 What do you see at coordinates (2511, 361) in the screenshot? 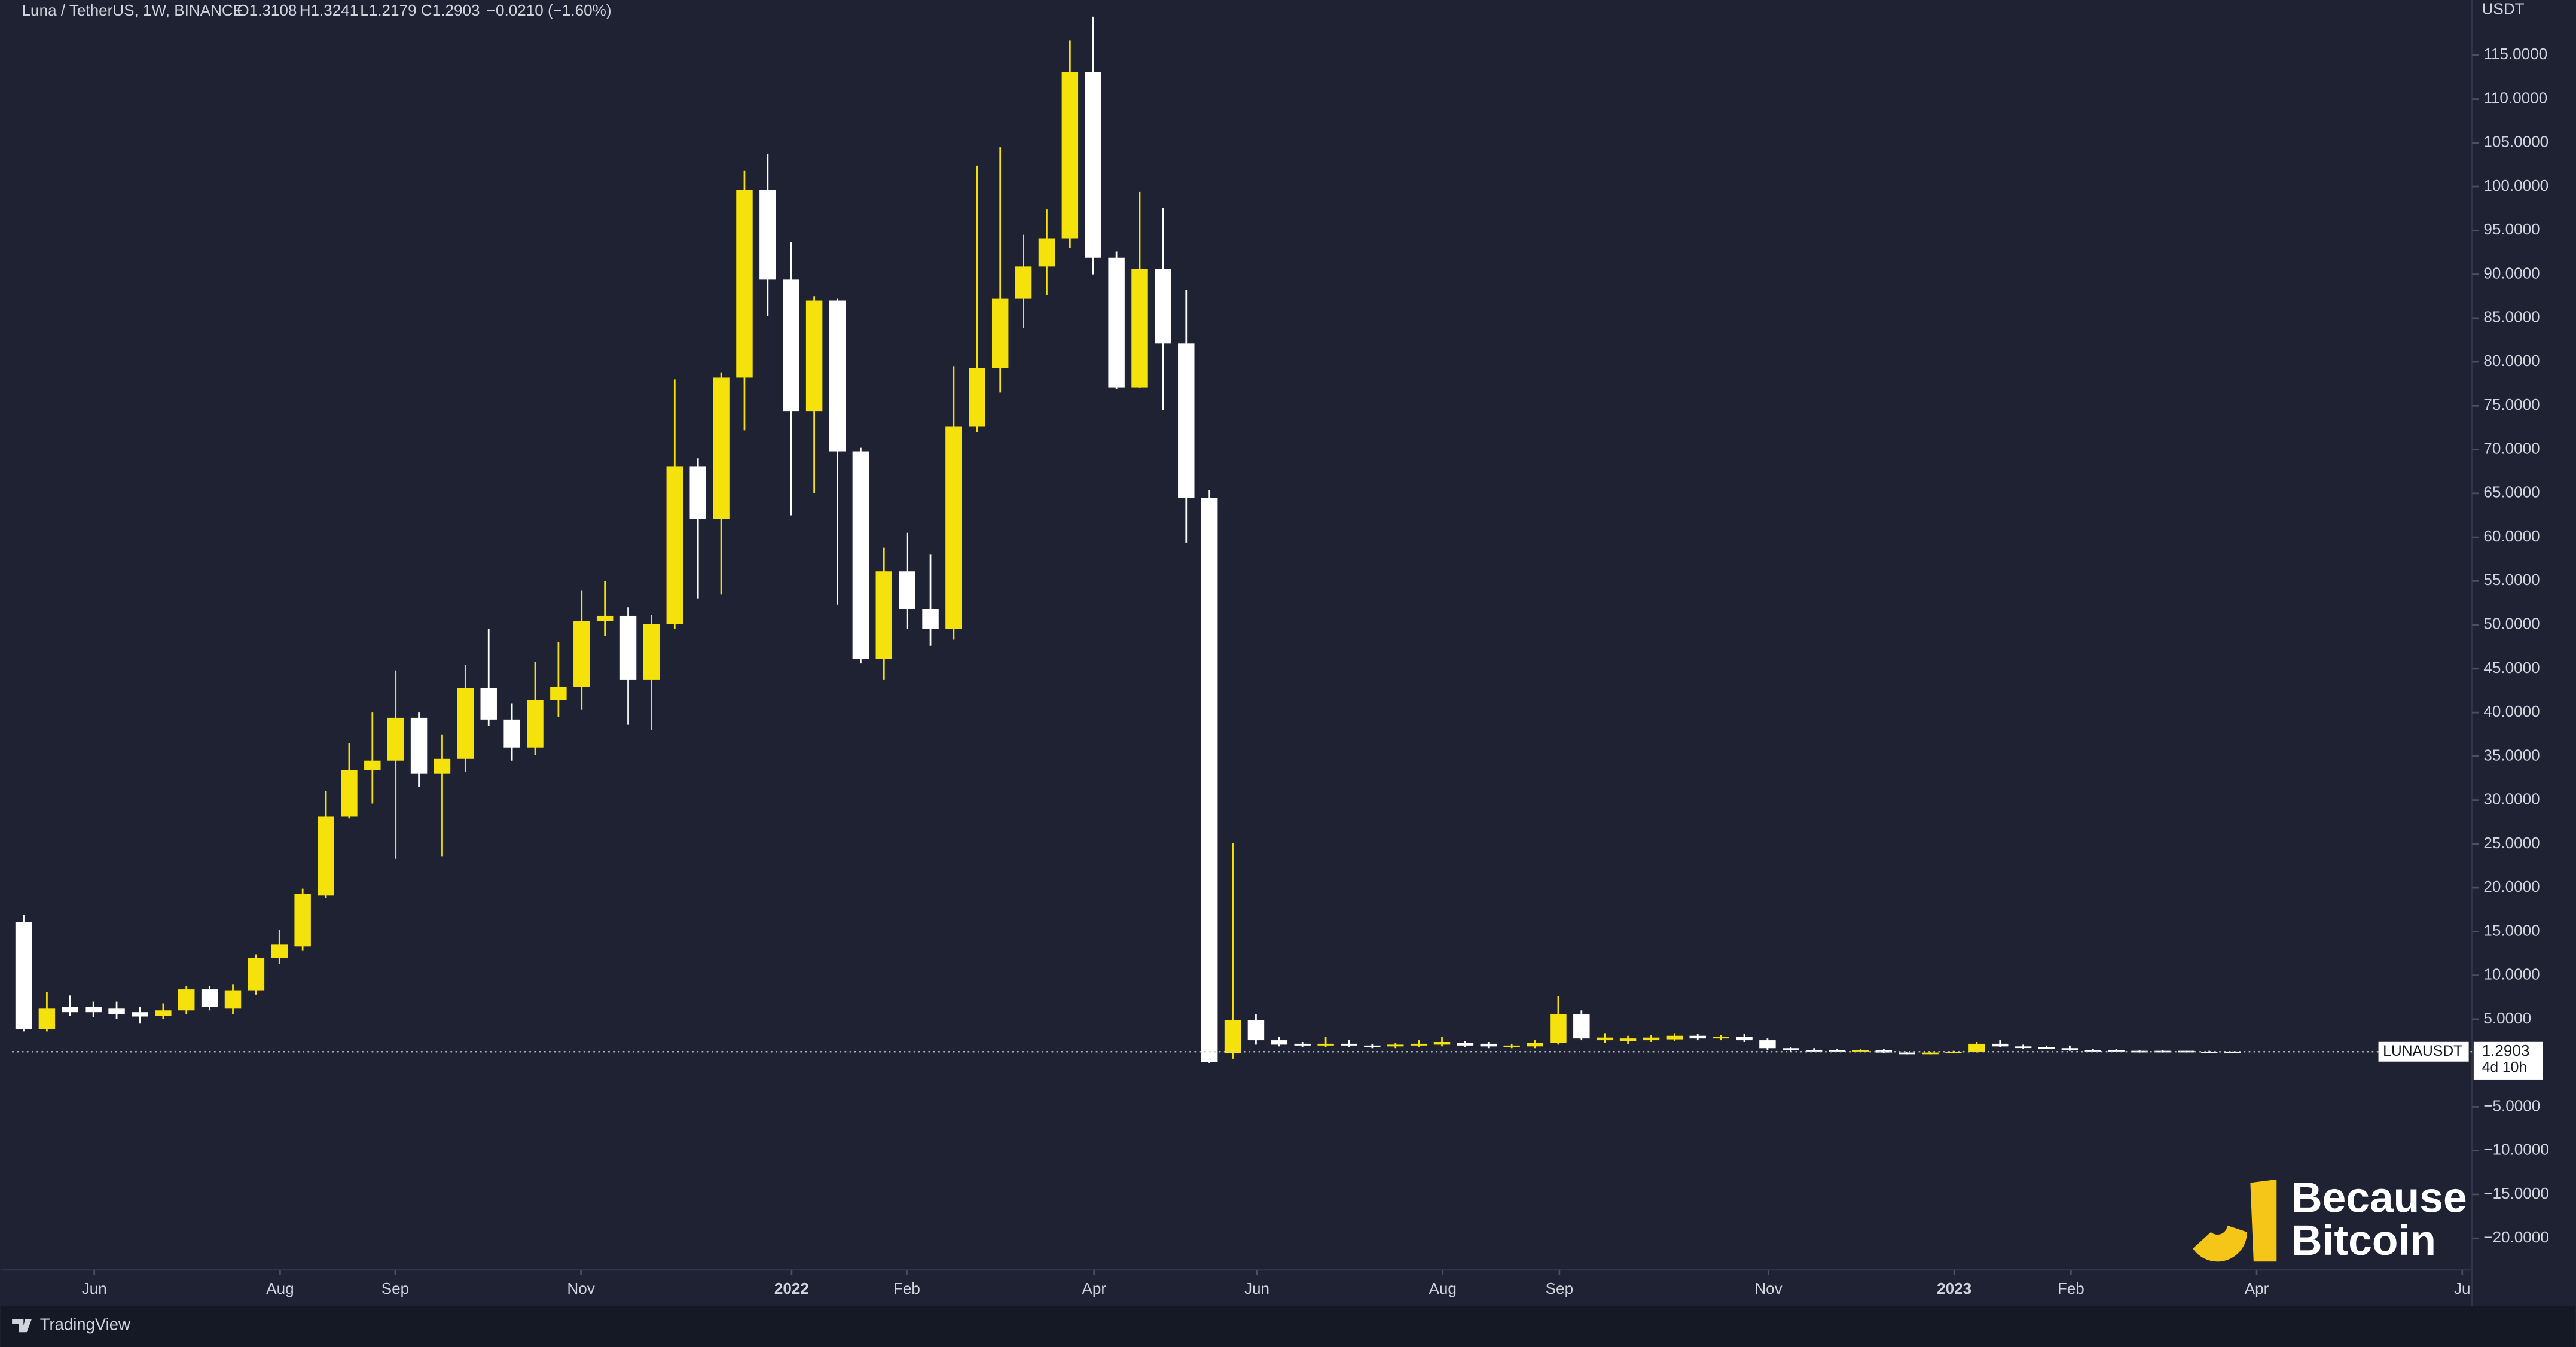
I see `y-tick-label: 80.0000` at bounding box center [2511, 361].